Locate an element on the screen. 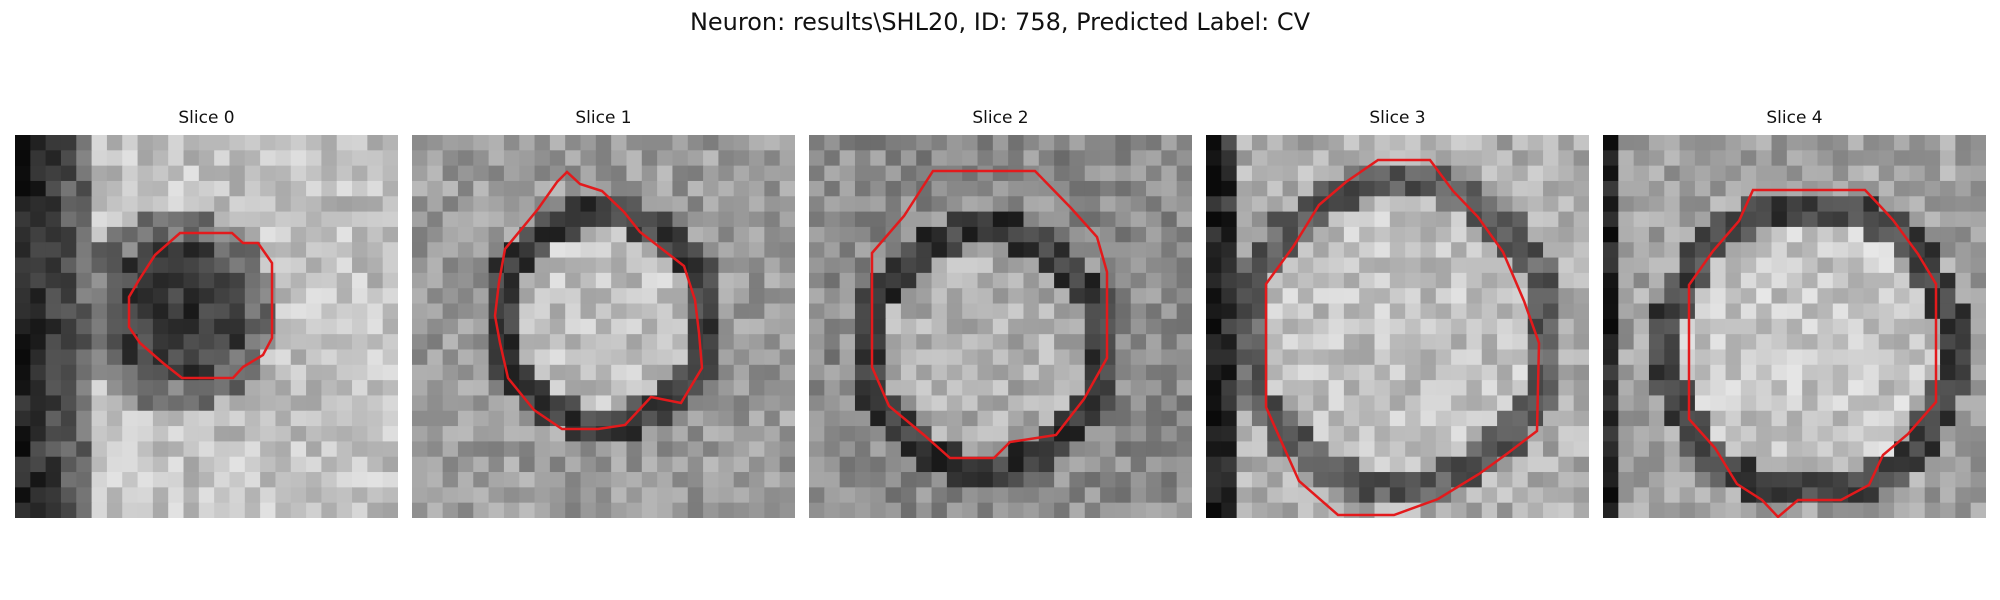  slice-panel-2: Slice 2 is located at coordinates (1000, 315).